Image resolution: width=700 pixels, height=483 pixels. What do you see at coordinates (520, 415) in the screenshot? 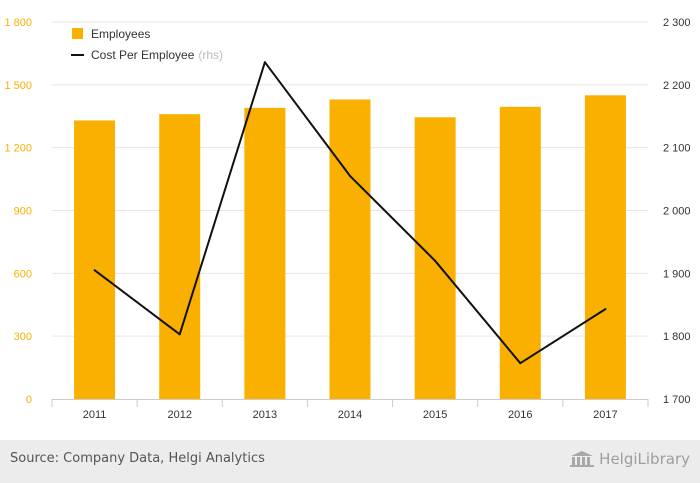
I see `x-tick-label: 2016` at bounding box center [520, 415].